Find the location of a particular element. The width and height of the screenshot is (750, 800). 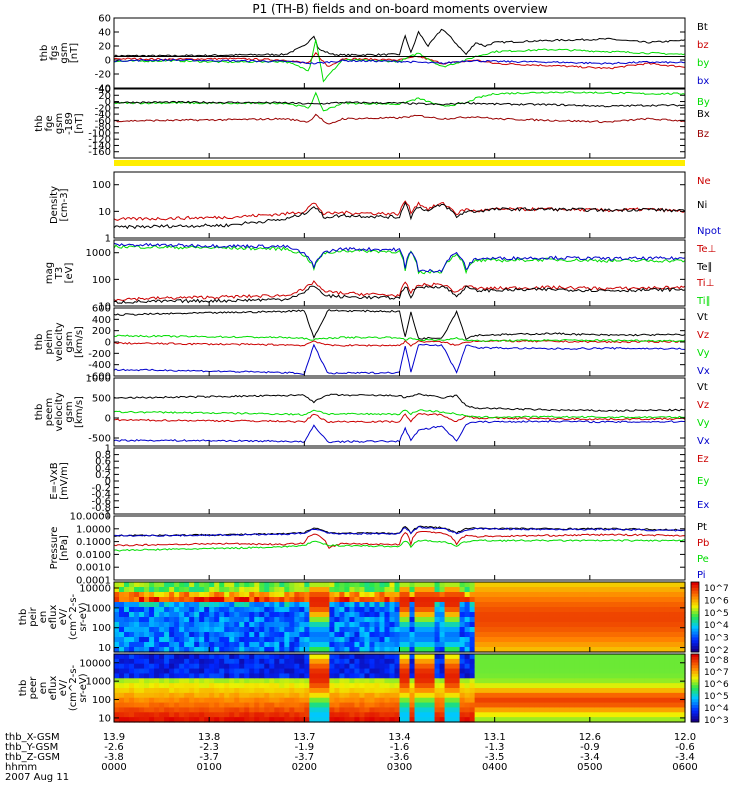

peir-colorbar-label: 10^5 is located at coordinates (716, 614).